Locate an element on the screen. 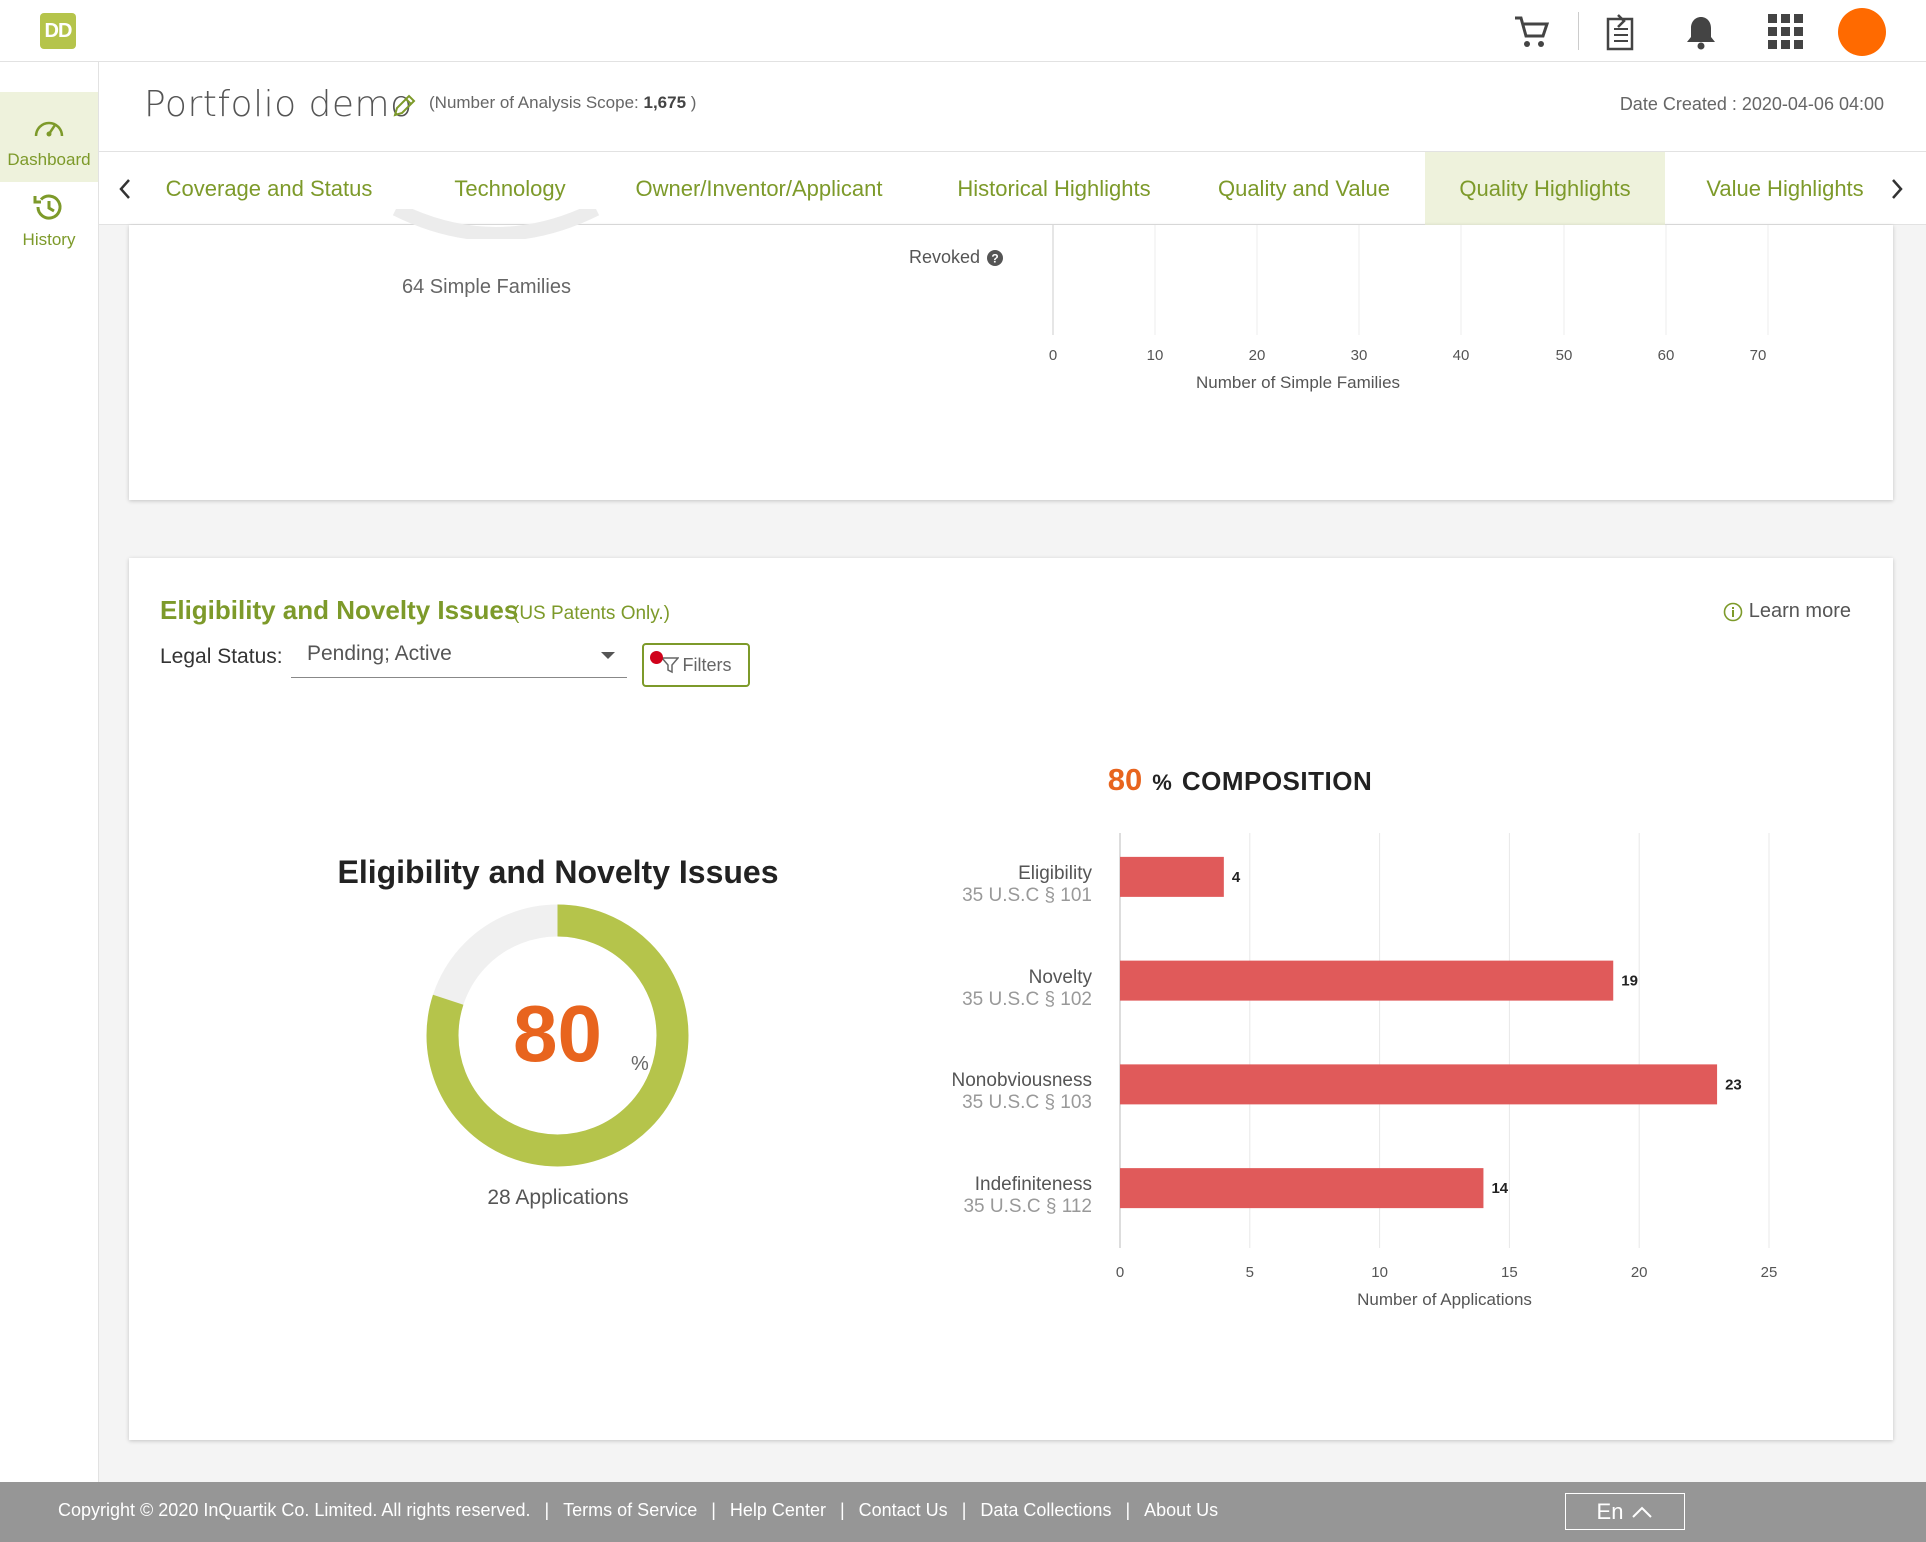 The height and width of the screenshot is (1542, 1926). legal-status-select: Pending; Active is located at coordinates (459, 658).